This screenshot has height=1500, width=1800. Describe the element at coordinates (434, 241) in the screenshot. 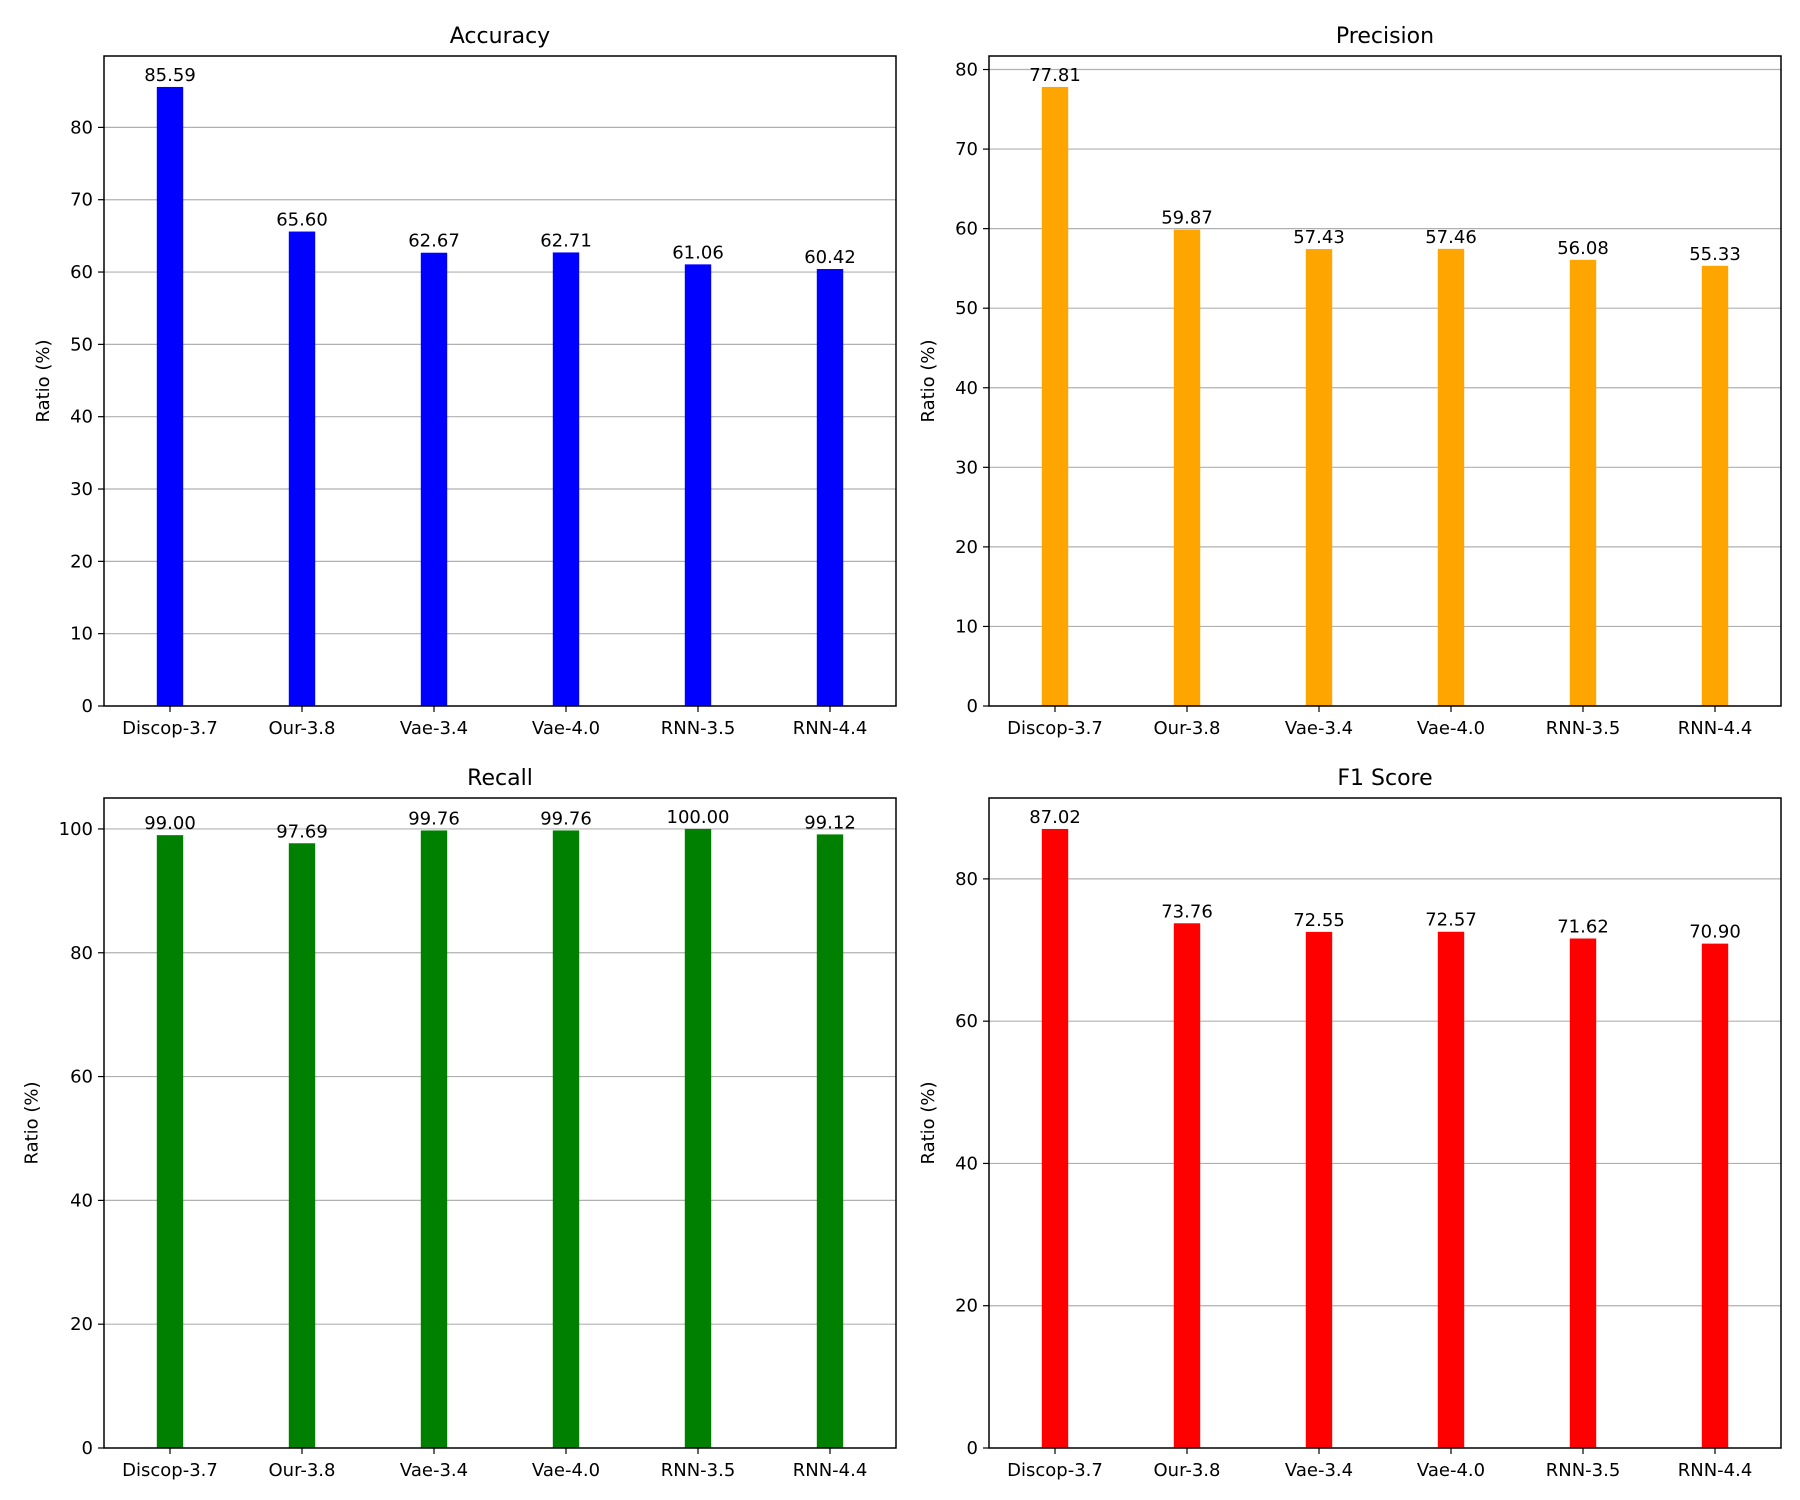

I see `data-label: 62.67` at that location.